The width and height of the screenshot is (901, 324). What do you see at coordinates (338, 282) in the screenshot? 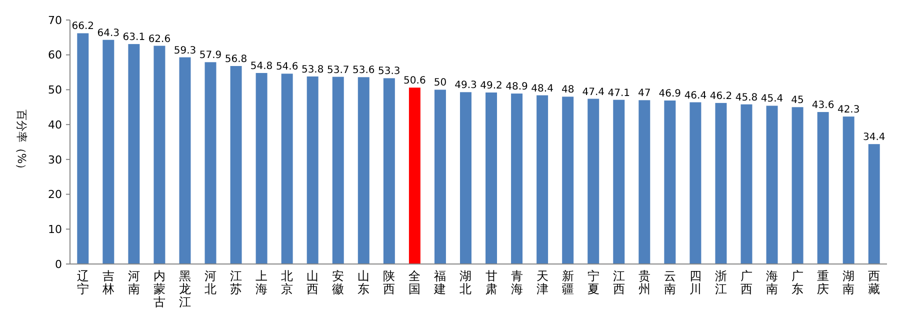
I see `x-tick-label: 安徽` at bounding box center [338, 282].